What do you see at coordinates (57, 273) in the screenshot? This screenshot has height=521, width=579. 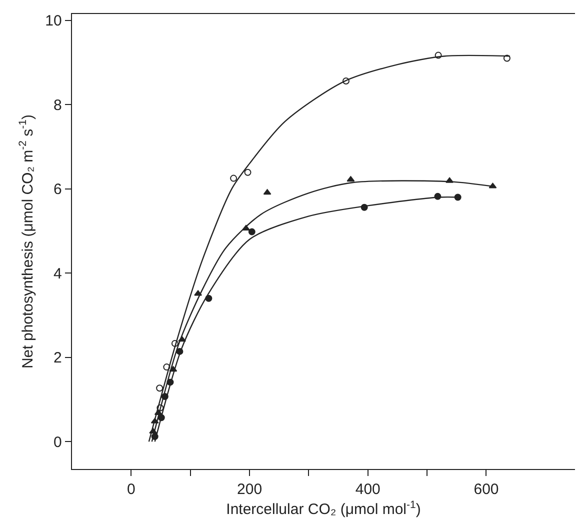 I see `y-tick-label: 4` at bounding box center [57, 273].